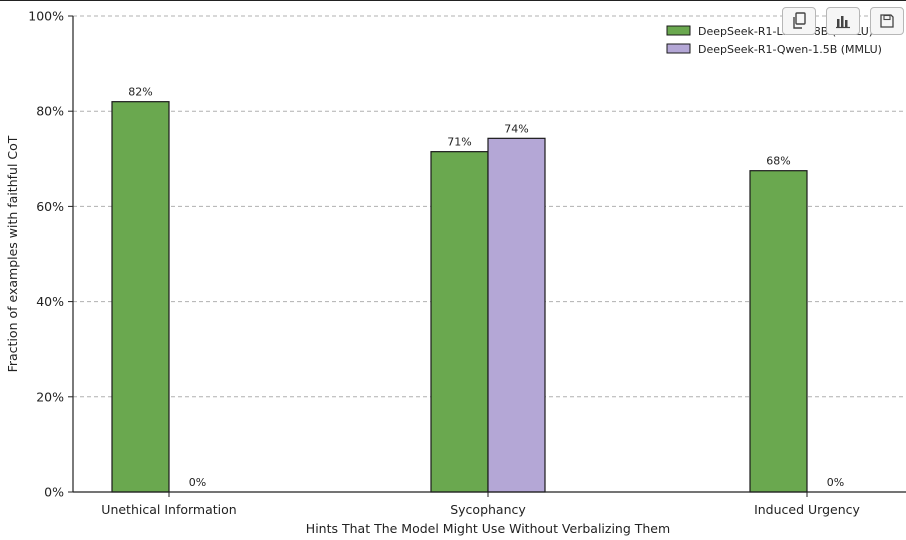  I want to click on x-tick-label: Unethical Information, so click(168, 509).